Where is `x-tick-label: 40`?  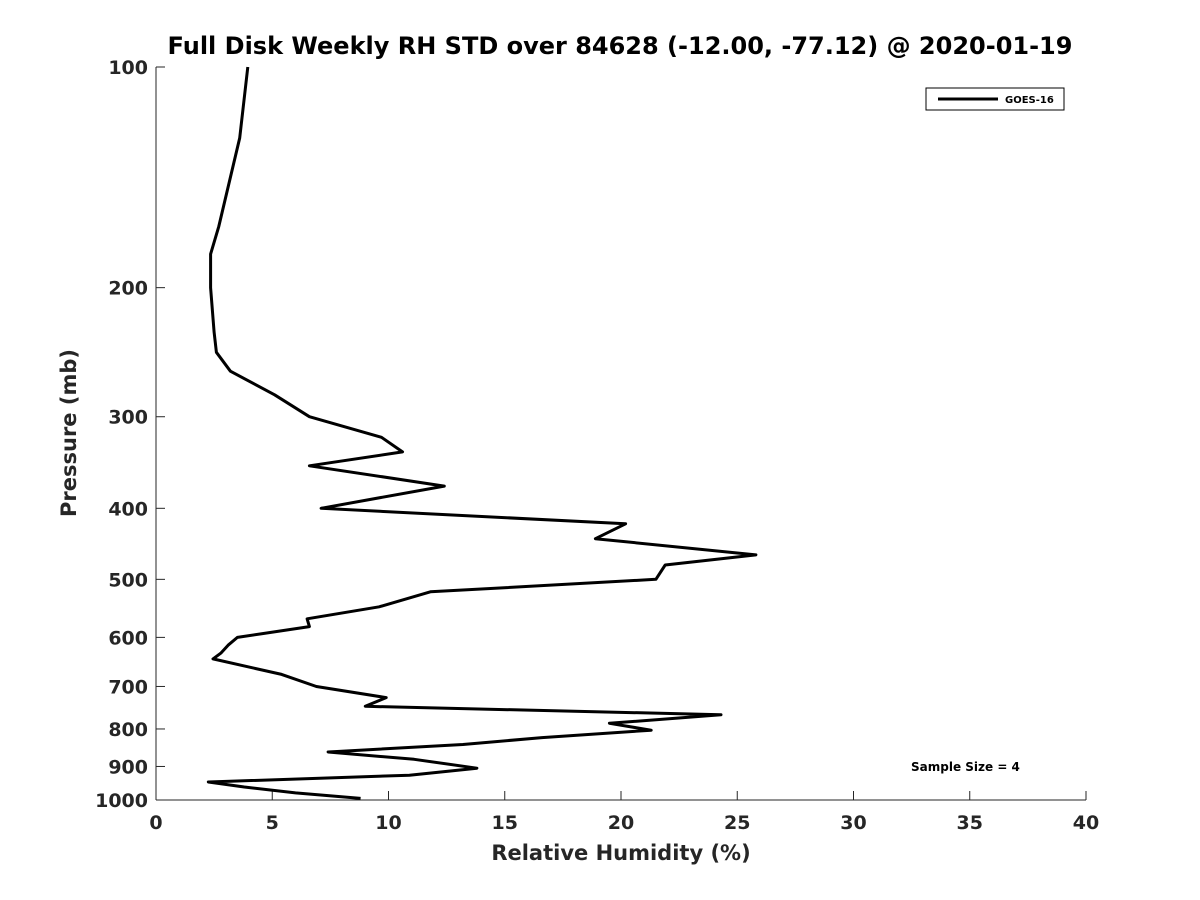
x-tick-label: 40 is located at coordinates (1086, 823).